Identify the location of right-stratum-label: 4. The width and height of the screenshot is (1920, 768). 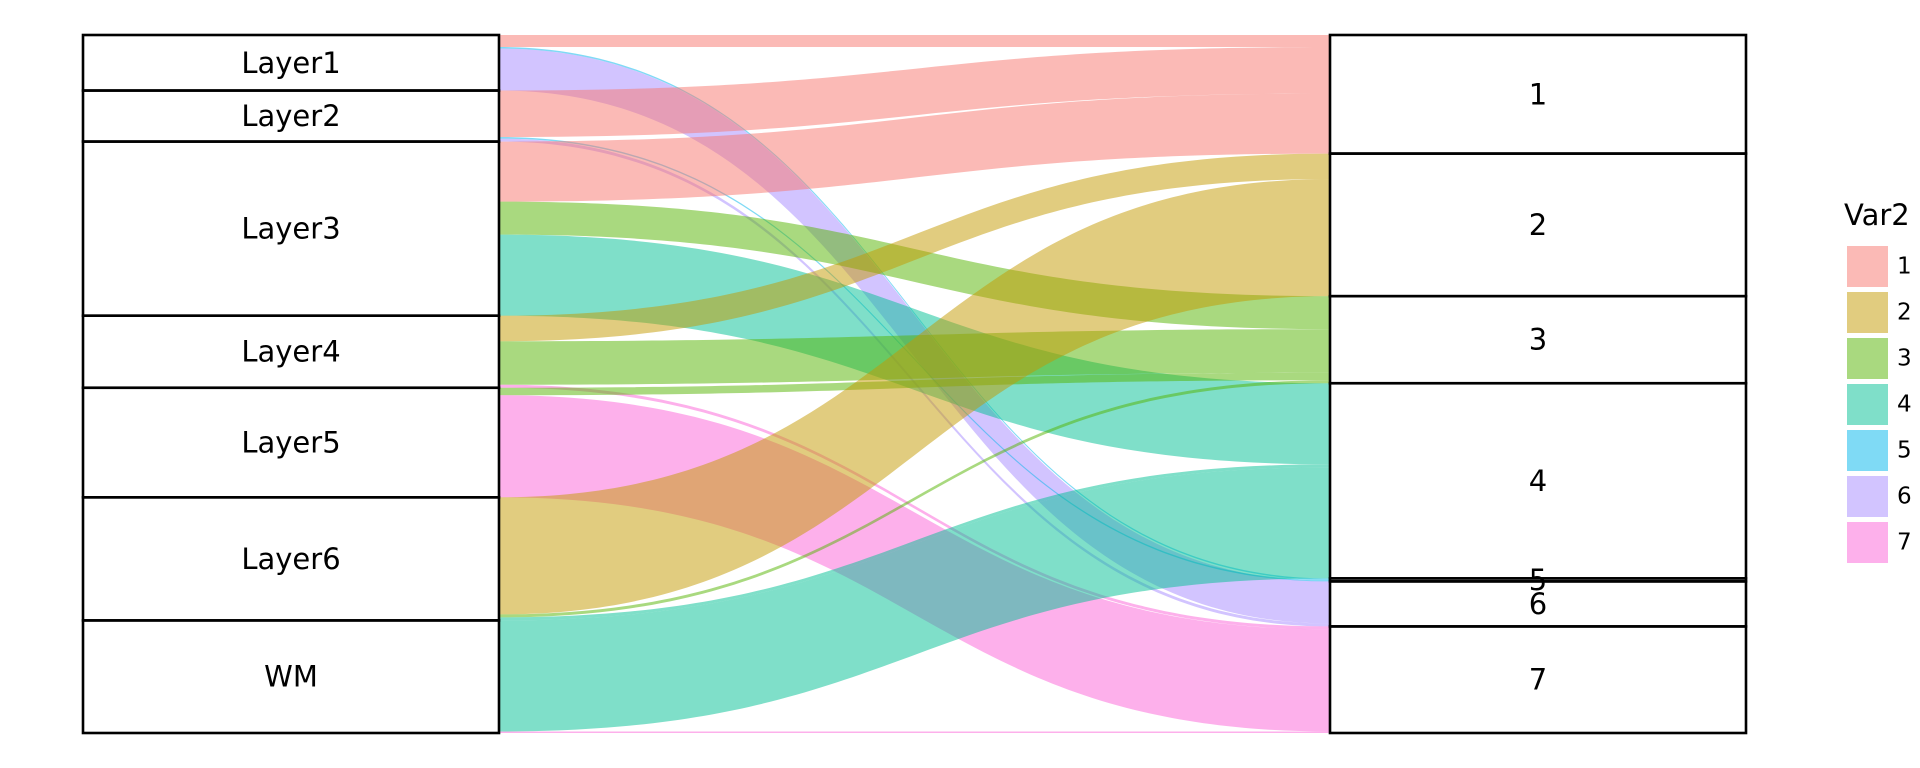
(1538, 481).